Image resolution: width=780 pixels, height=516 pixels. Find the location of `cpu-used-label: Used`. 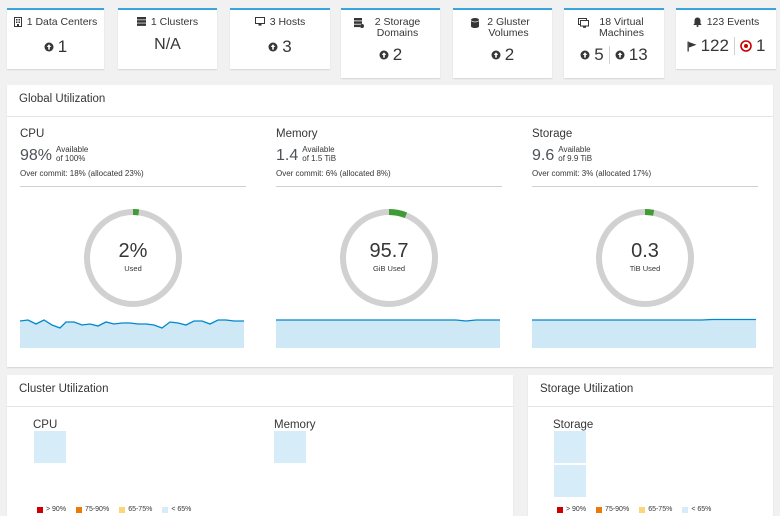

cpu-used-label: Used is located at coordinates (133, 268).